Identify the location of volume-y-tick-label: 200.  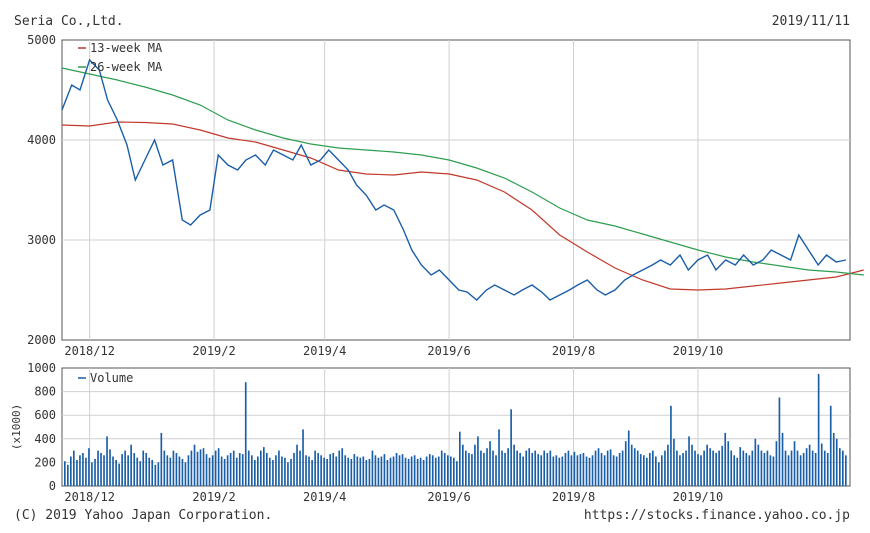
(45, 462).